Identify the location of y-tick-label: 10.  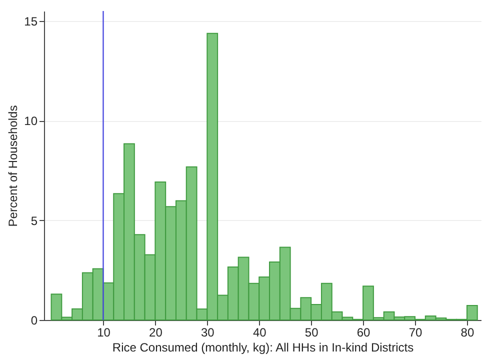
(31, 121).